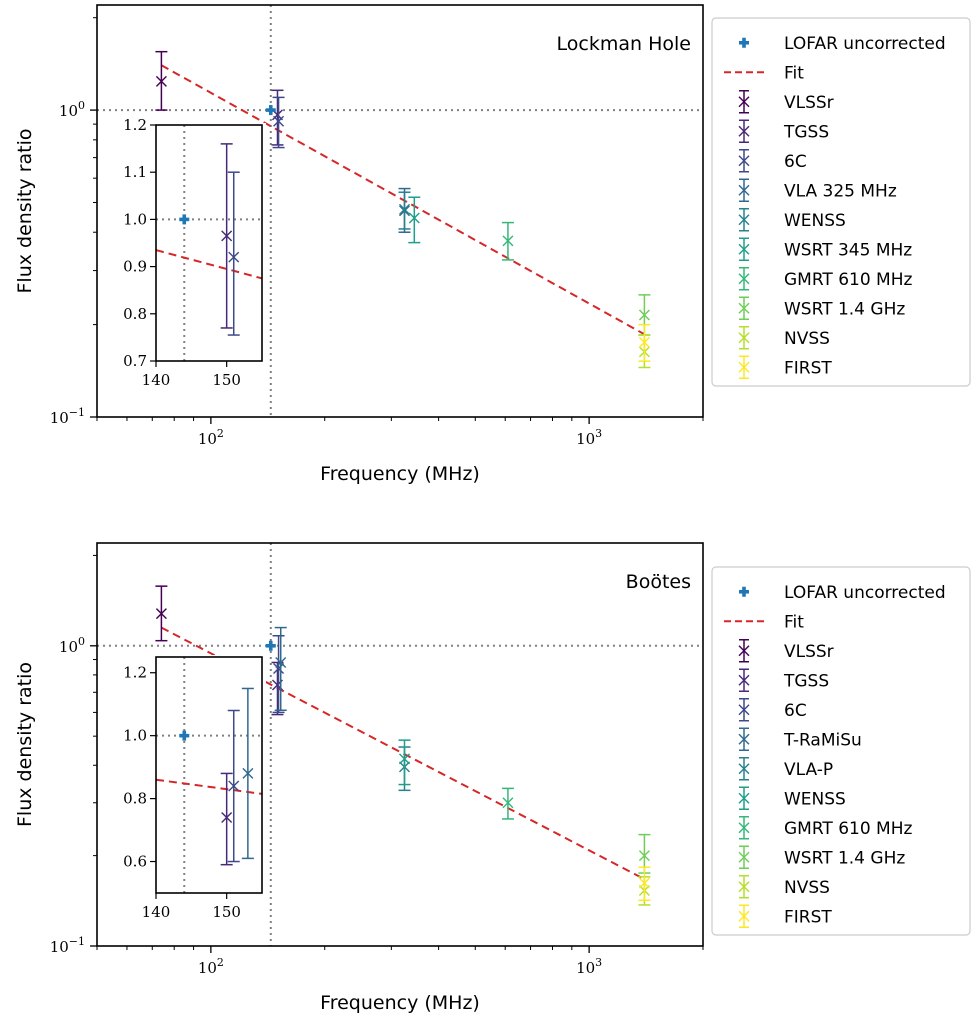 Image resolution: width=971 pixels, height=1018 pixels. Describe the element at coordinates (840, 191) in the screenshot. I see `legend-label-3: VLA 325 MHz` at that location.